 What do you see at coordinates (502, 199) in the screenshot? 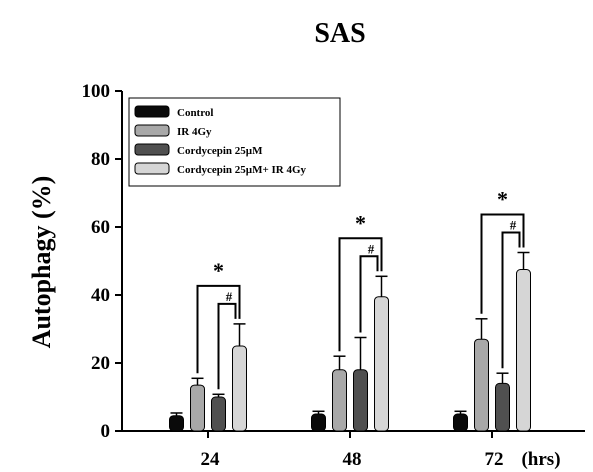
I see `star-marker-72h: *` at bounding box center [502, 199].